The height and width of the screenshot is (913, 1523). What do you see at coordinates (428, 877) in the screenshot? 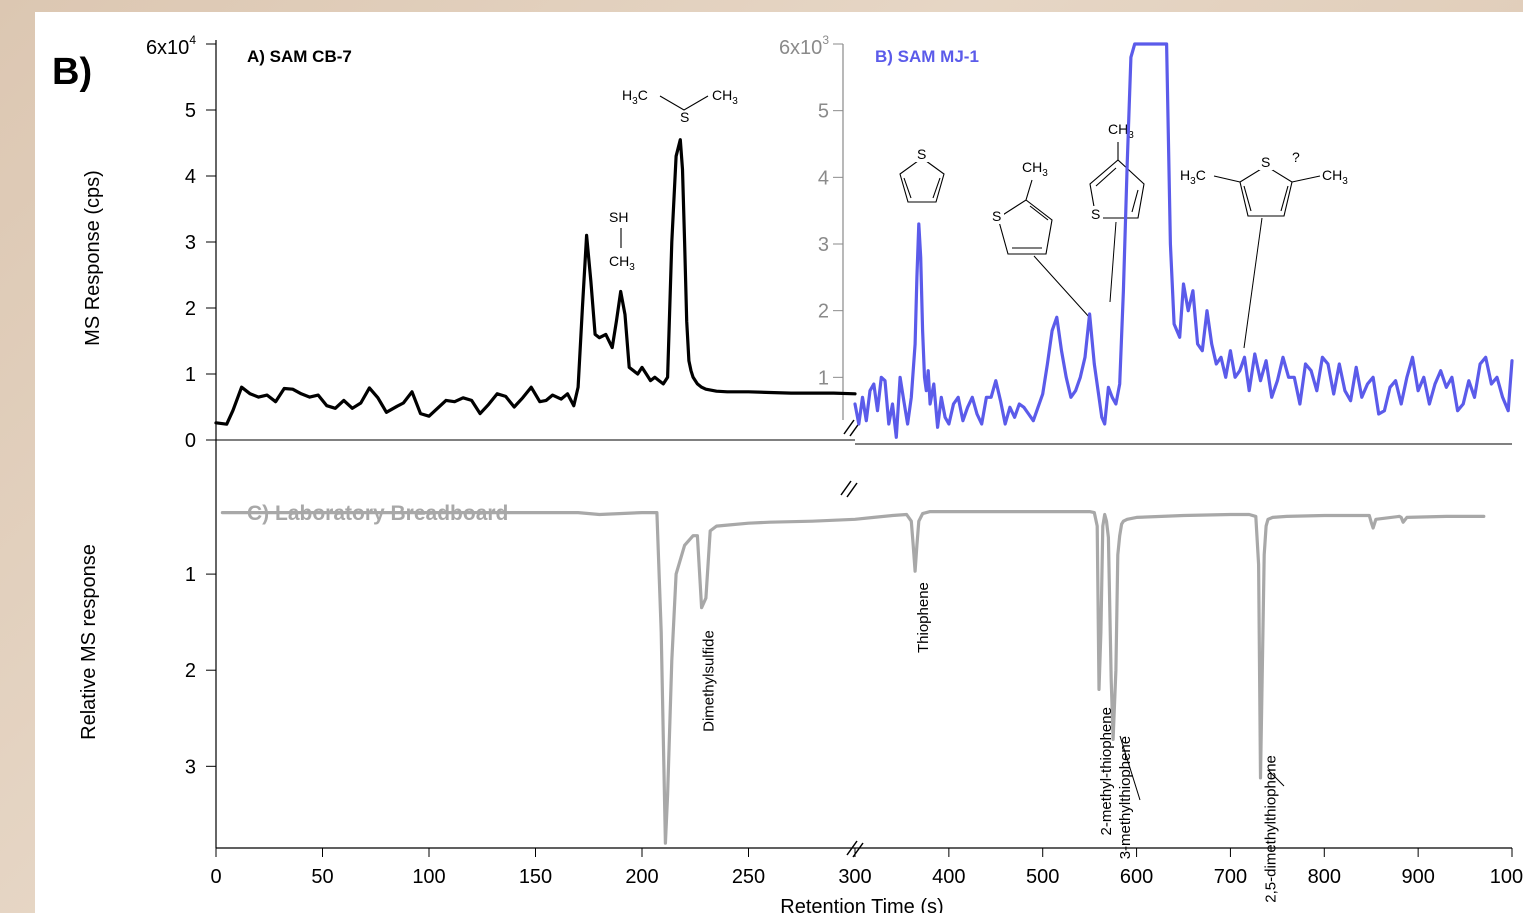
I see `x-tick-label: 100` at bounding box center [428, 877].